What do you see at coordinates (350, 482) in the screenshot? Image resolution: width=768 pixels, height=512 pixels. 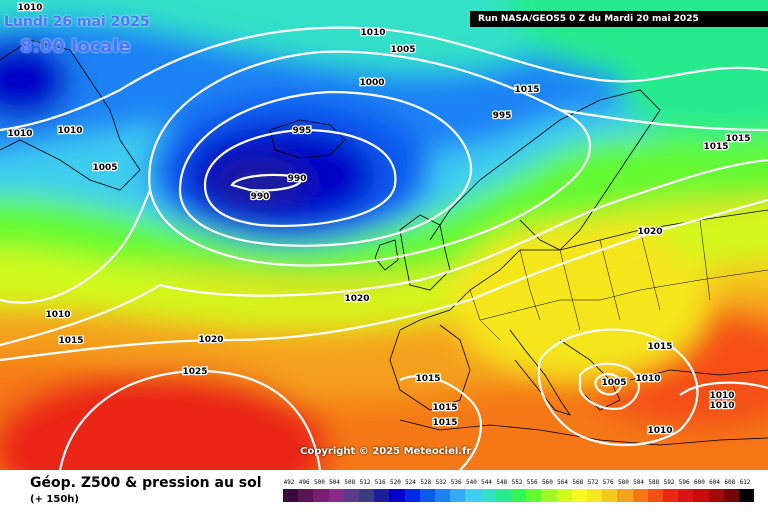 I see `scale-label: 508` at bounding box center [350, 482].